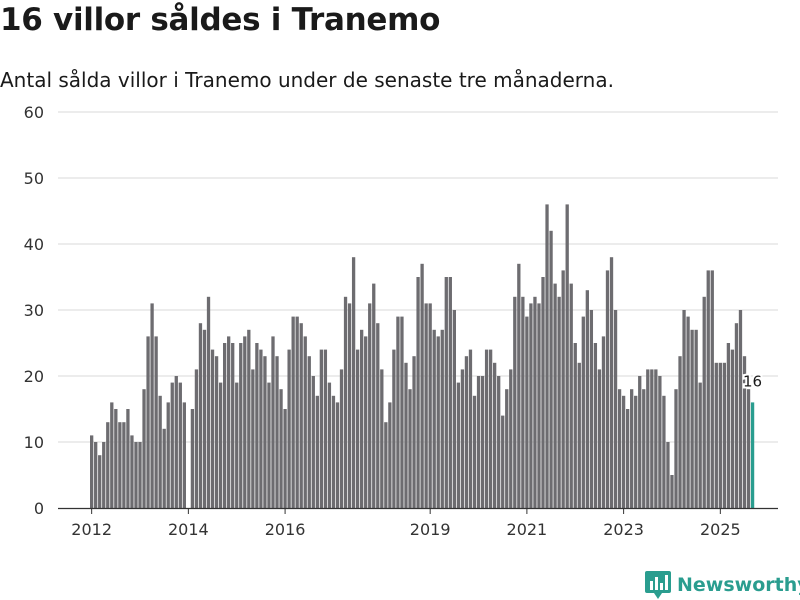 This screenshot has width=800, height=600. Describe the element at coordinates (220, 20) in the screenshot. I see `chart-title: 16 villor såldes i Tranemo` at that location.